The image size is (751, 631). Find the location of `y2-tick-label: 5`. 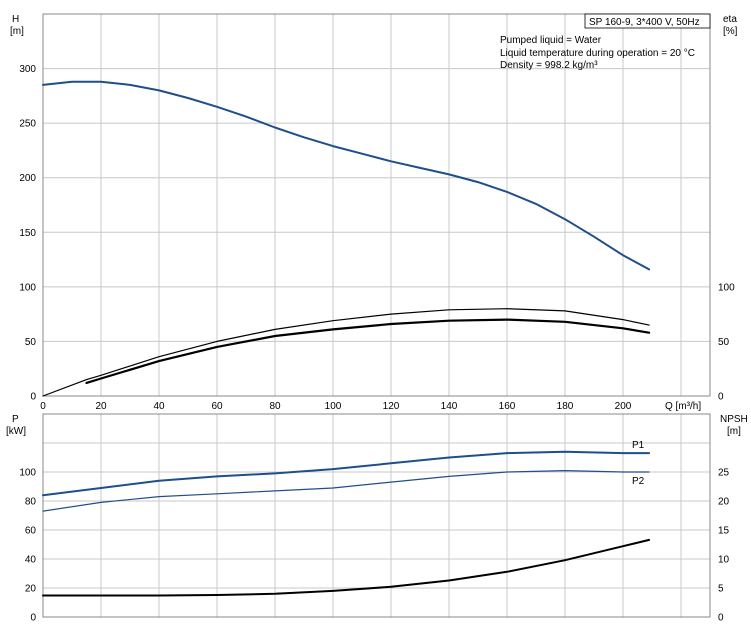

y2-tick-label: 5 is located at coordinates (721, 589).